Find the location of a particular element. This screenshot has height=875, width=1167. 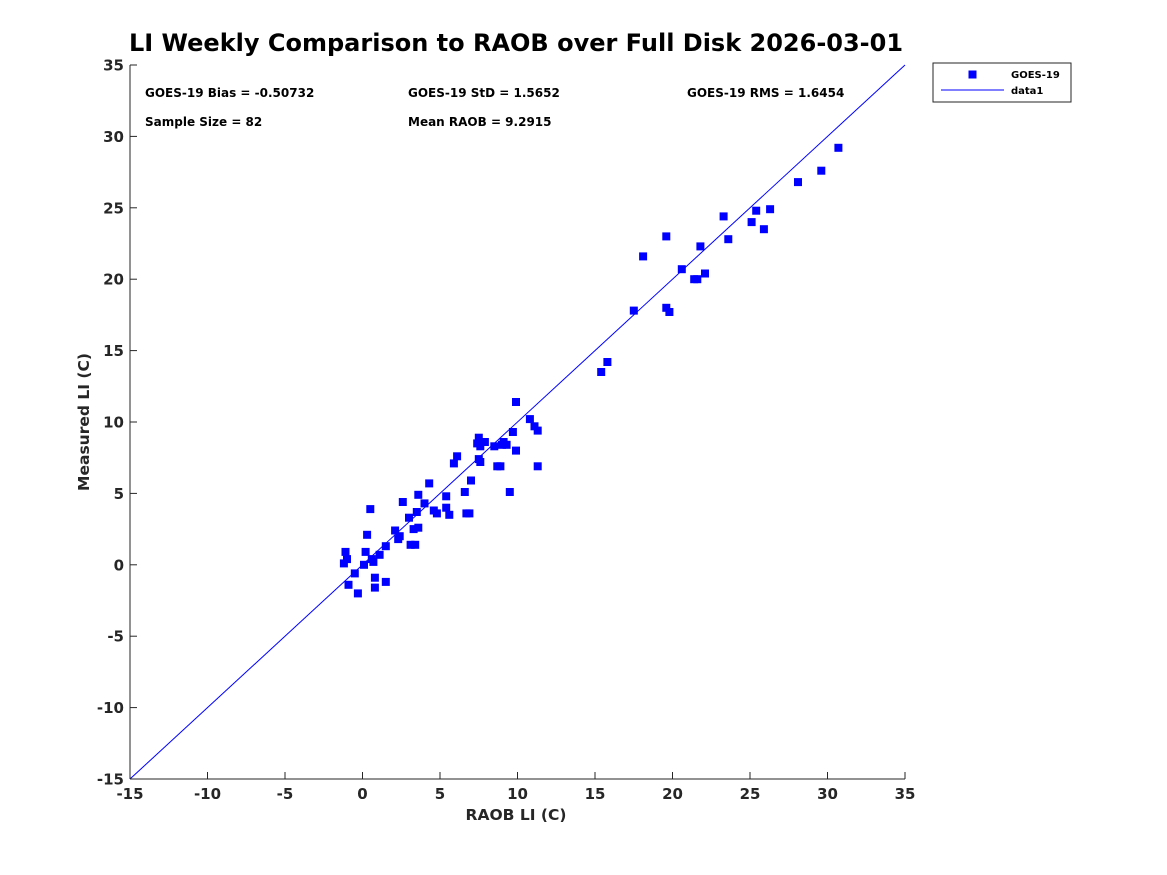

y-tick-label: 10 is located at coordinates (113, 423).